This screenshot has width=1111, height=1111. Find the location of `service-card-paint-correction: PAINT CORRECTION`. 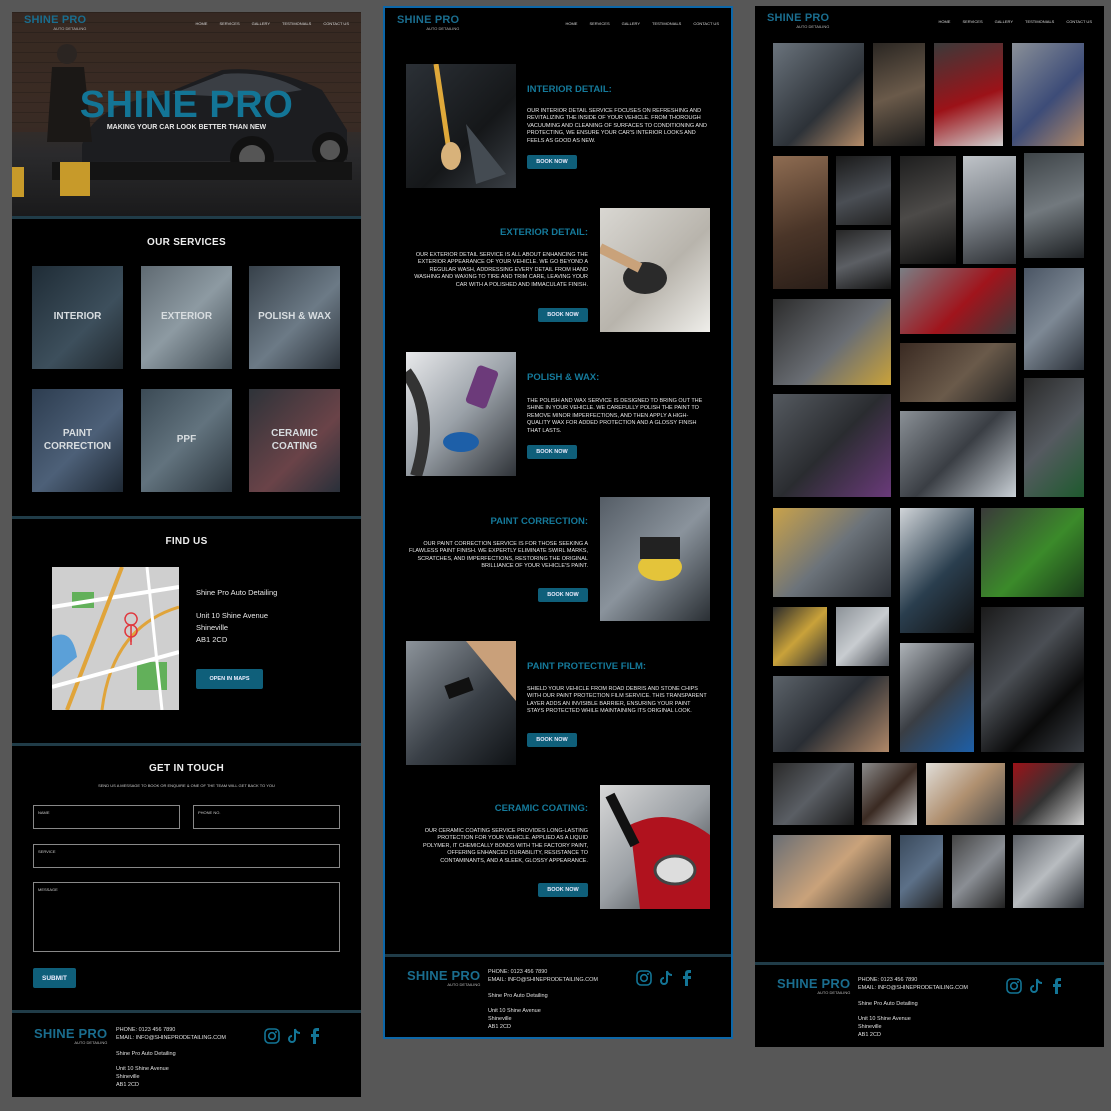

service-card-paint-correction: PAINT CORRECTION is located at coordinates (77, 440).